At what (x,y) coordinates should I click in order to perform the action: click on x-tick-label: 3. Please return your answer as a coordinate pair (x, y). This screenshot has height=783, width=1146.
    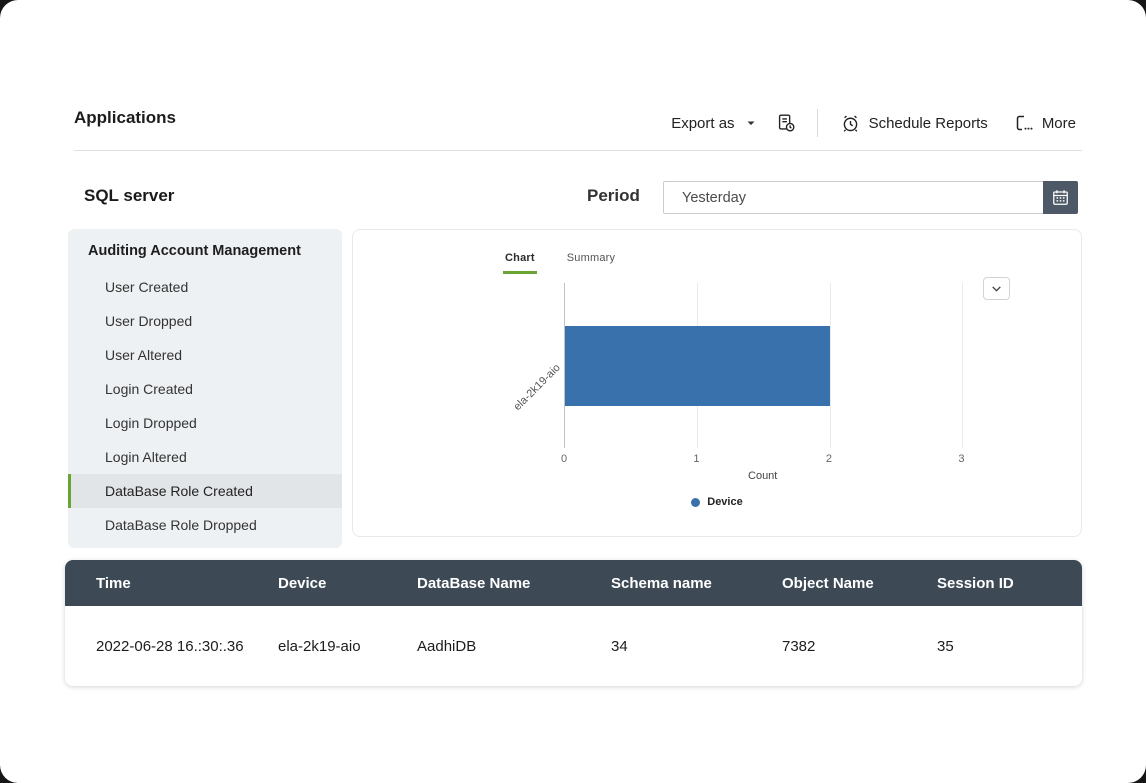
    Looking at the image, I should click on (961, 459).